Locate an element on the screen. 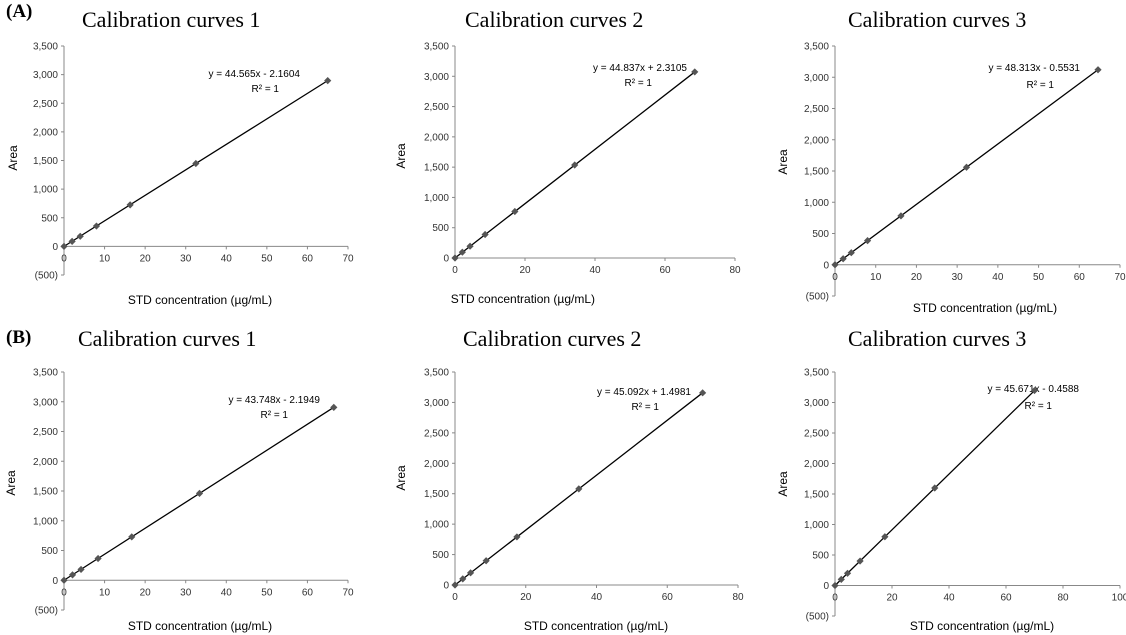 This screenshot has width=1126, height=635. equation-label: y = 45.092x + 1.4981 is located at coordinates (644, 392).